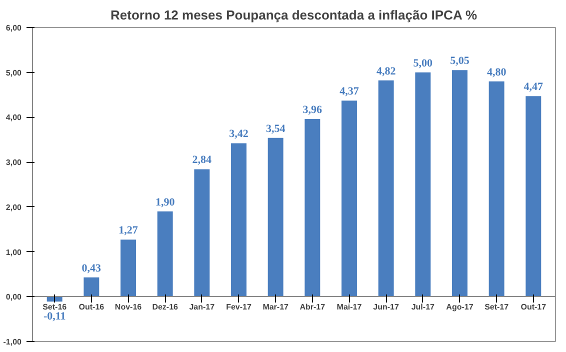  Describe the element at coordinates (386, 307) in the screenshot. I see `x-tick-label: Jun-17` at that location.